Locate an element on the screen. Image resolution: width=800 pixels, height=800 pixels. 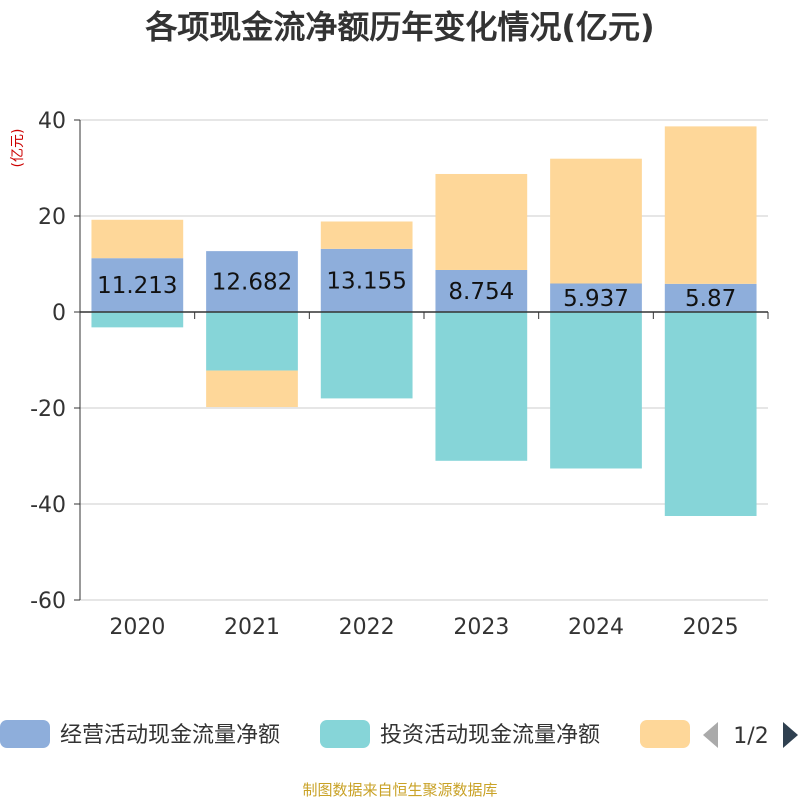
bar-series-2-2023 is located at coordinates (481, 386).